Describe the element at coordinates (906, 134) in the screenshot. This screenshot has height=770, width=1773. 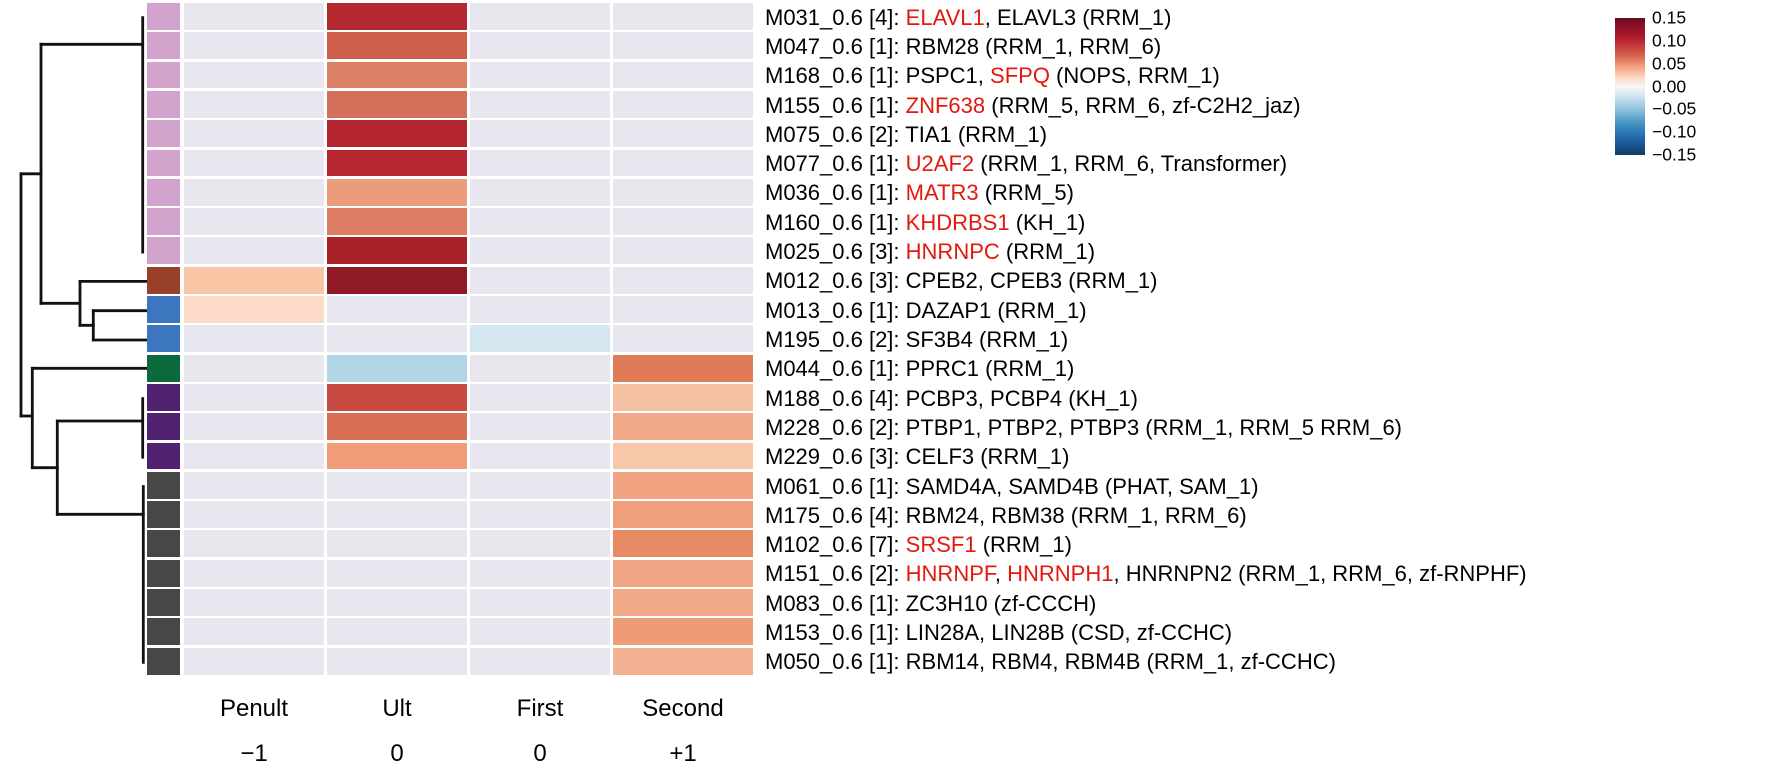
I see `row-label: M075_0.6 [2]: TIA1 (RRM_1)` at that location.